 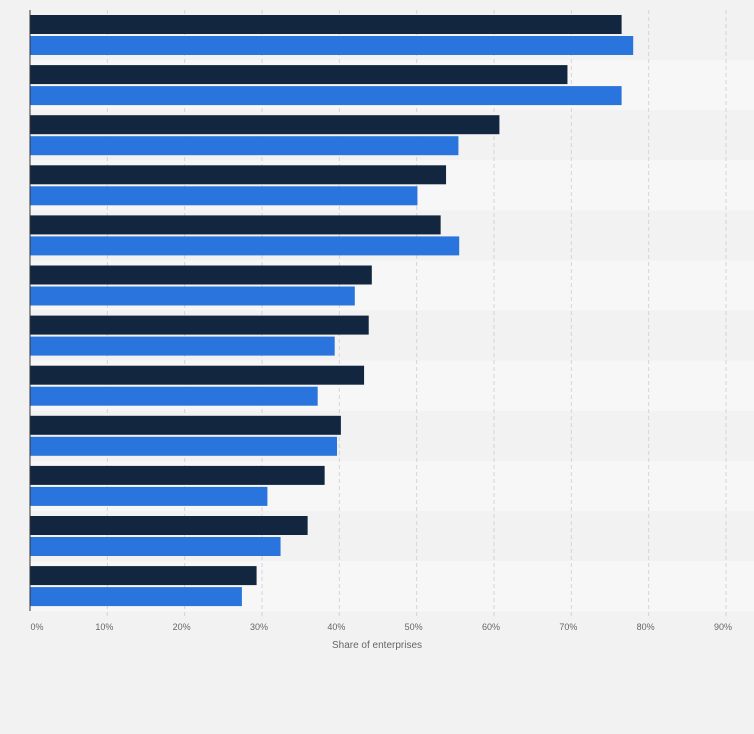 What do you see at coordinates (491, 627) in the screenshot?
I see `x-tick-label: 60%` at bounding box center [491, 627].